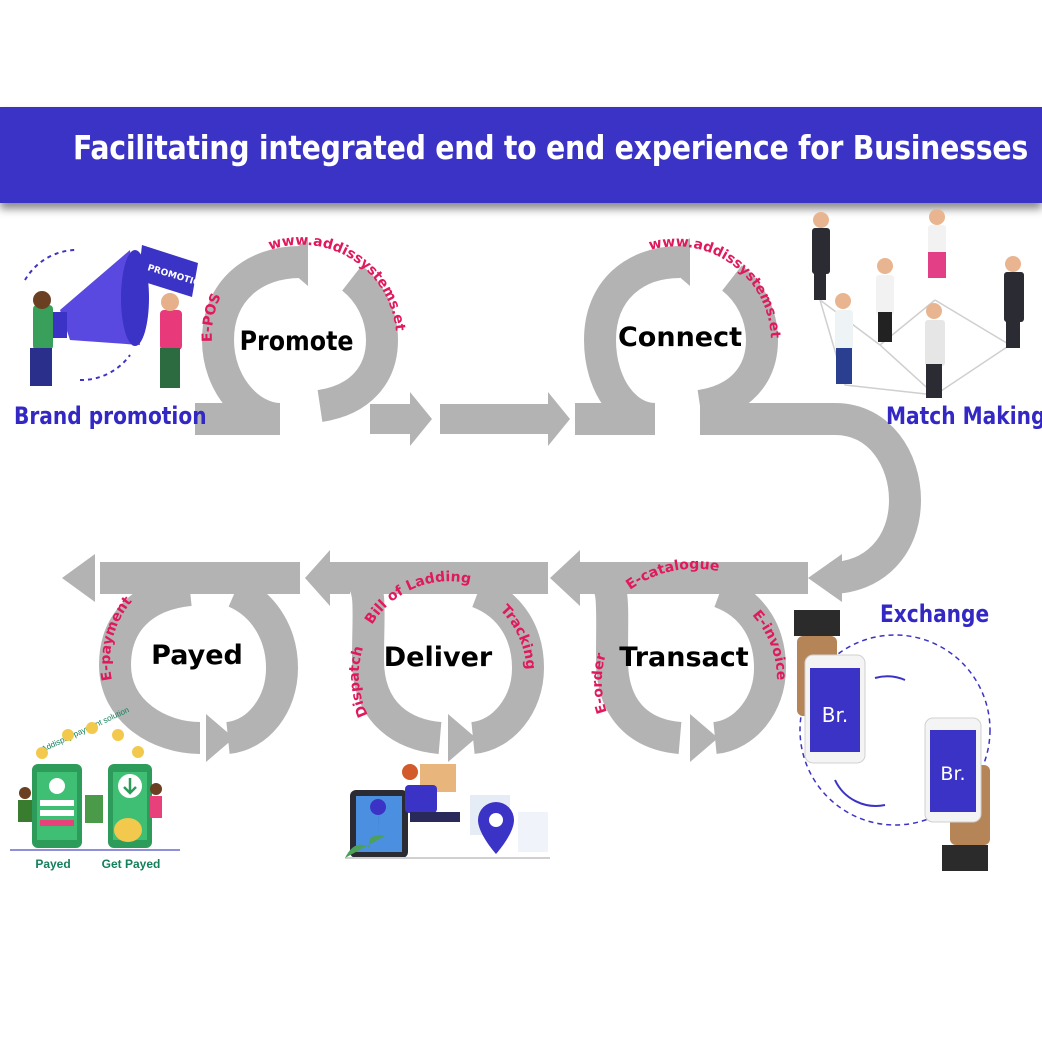 The image size is (1042, 1042). What do you see at coordinates (915, 347) in the screenshot?
I see `match-making-illustration` at bounding box center [915, 347].